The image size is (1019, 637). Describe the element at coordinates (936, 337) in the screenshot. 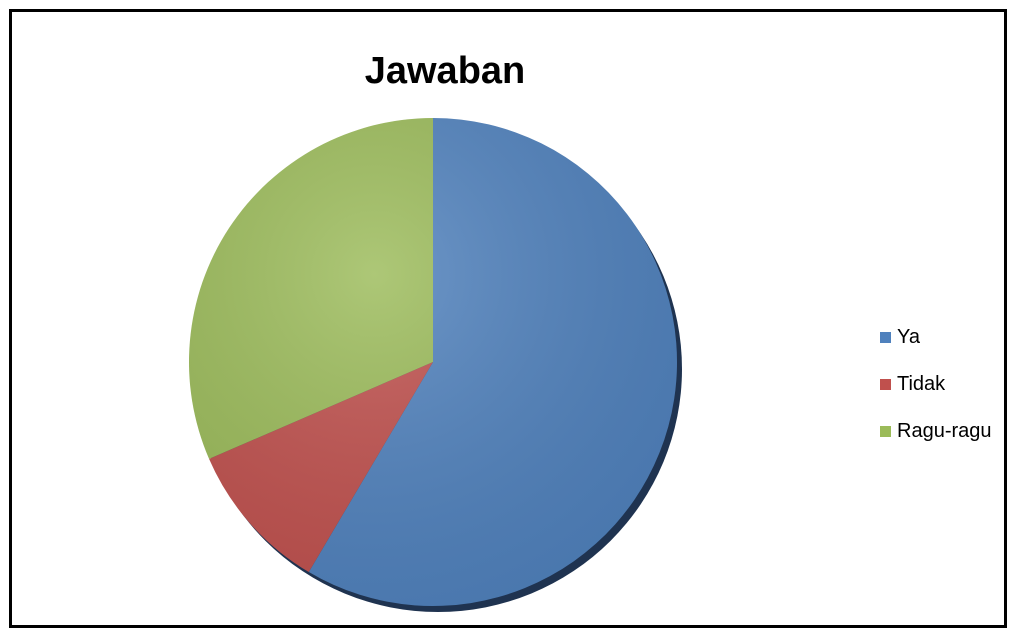

I see `legend-item-ya: Ya` at that location.